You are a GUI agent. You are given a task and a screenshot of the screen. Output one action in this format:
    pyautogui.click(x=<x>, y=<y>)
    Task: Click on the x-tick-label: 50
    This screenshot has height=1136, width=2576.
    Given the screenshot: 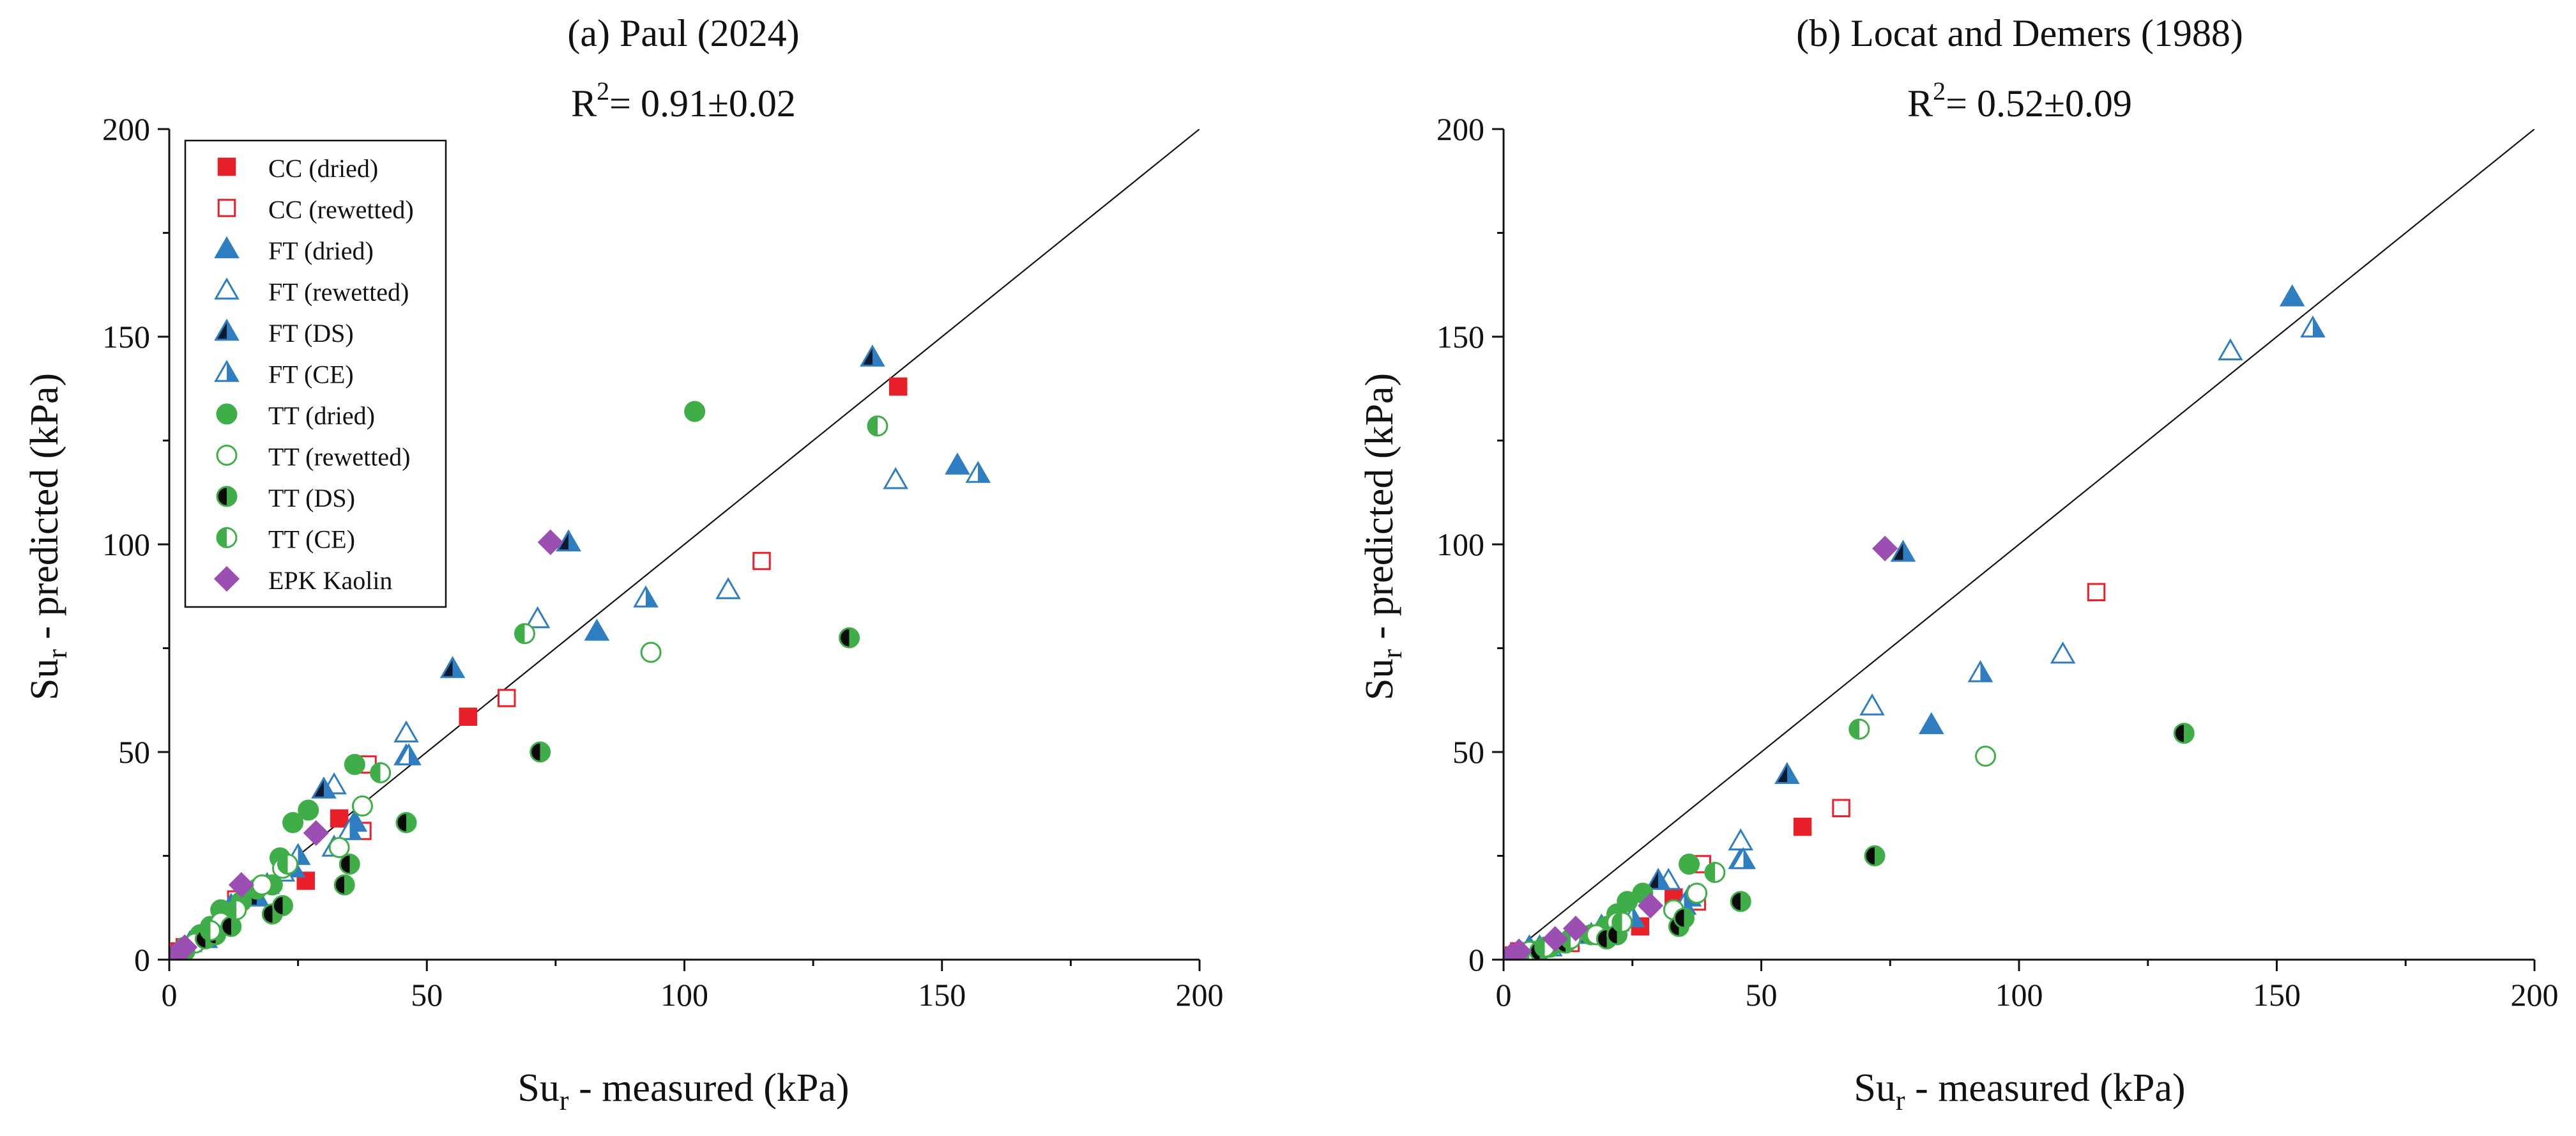 What is the action you would take?
    pyautogui.click(x=427, y=995)
    